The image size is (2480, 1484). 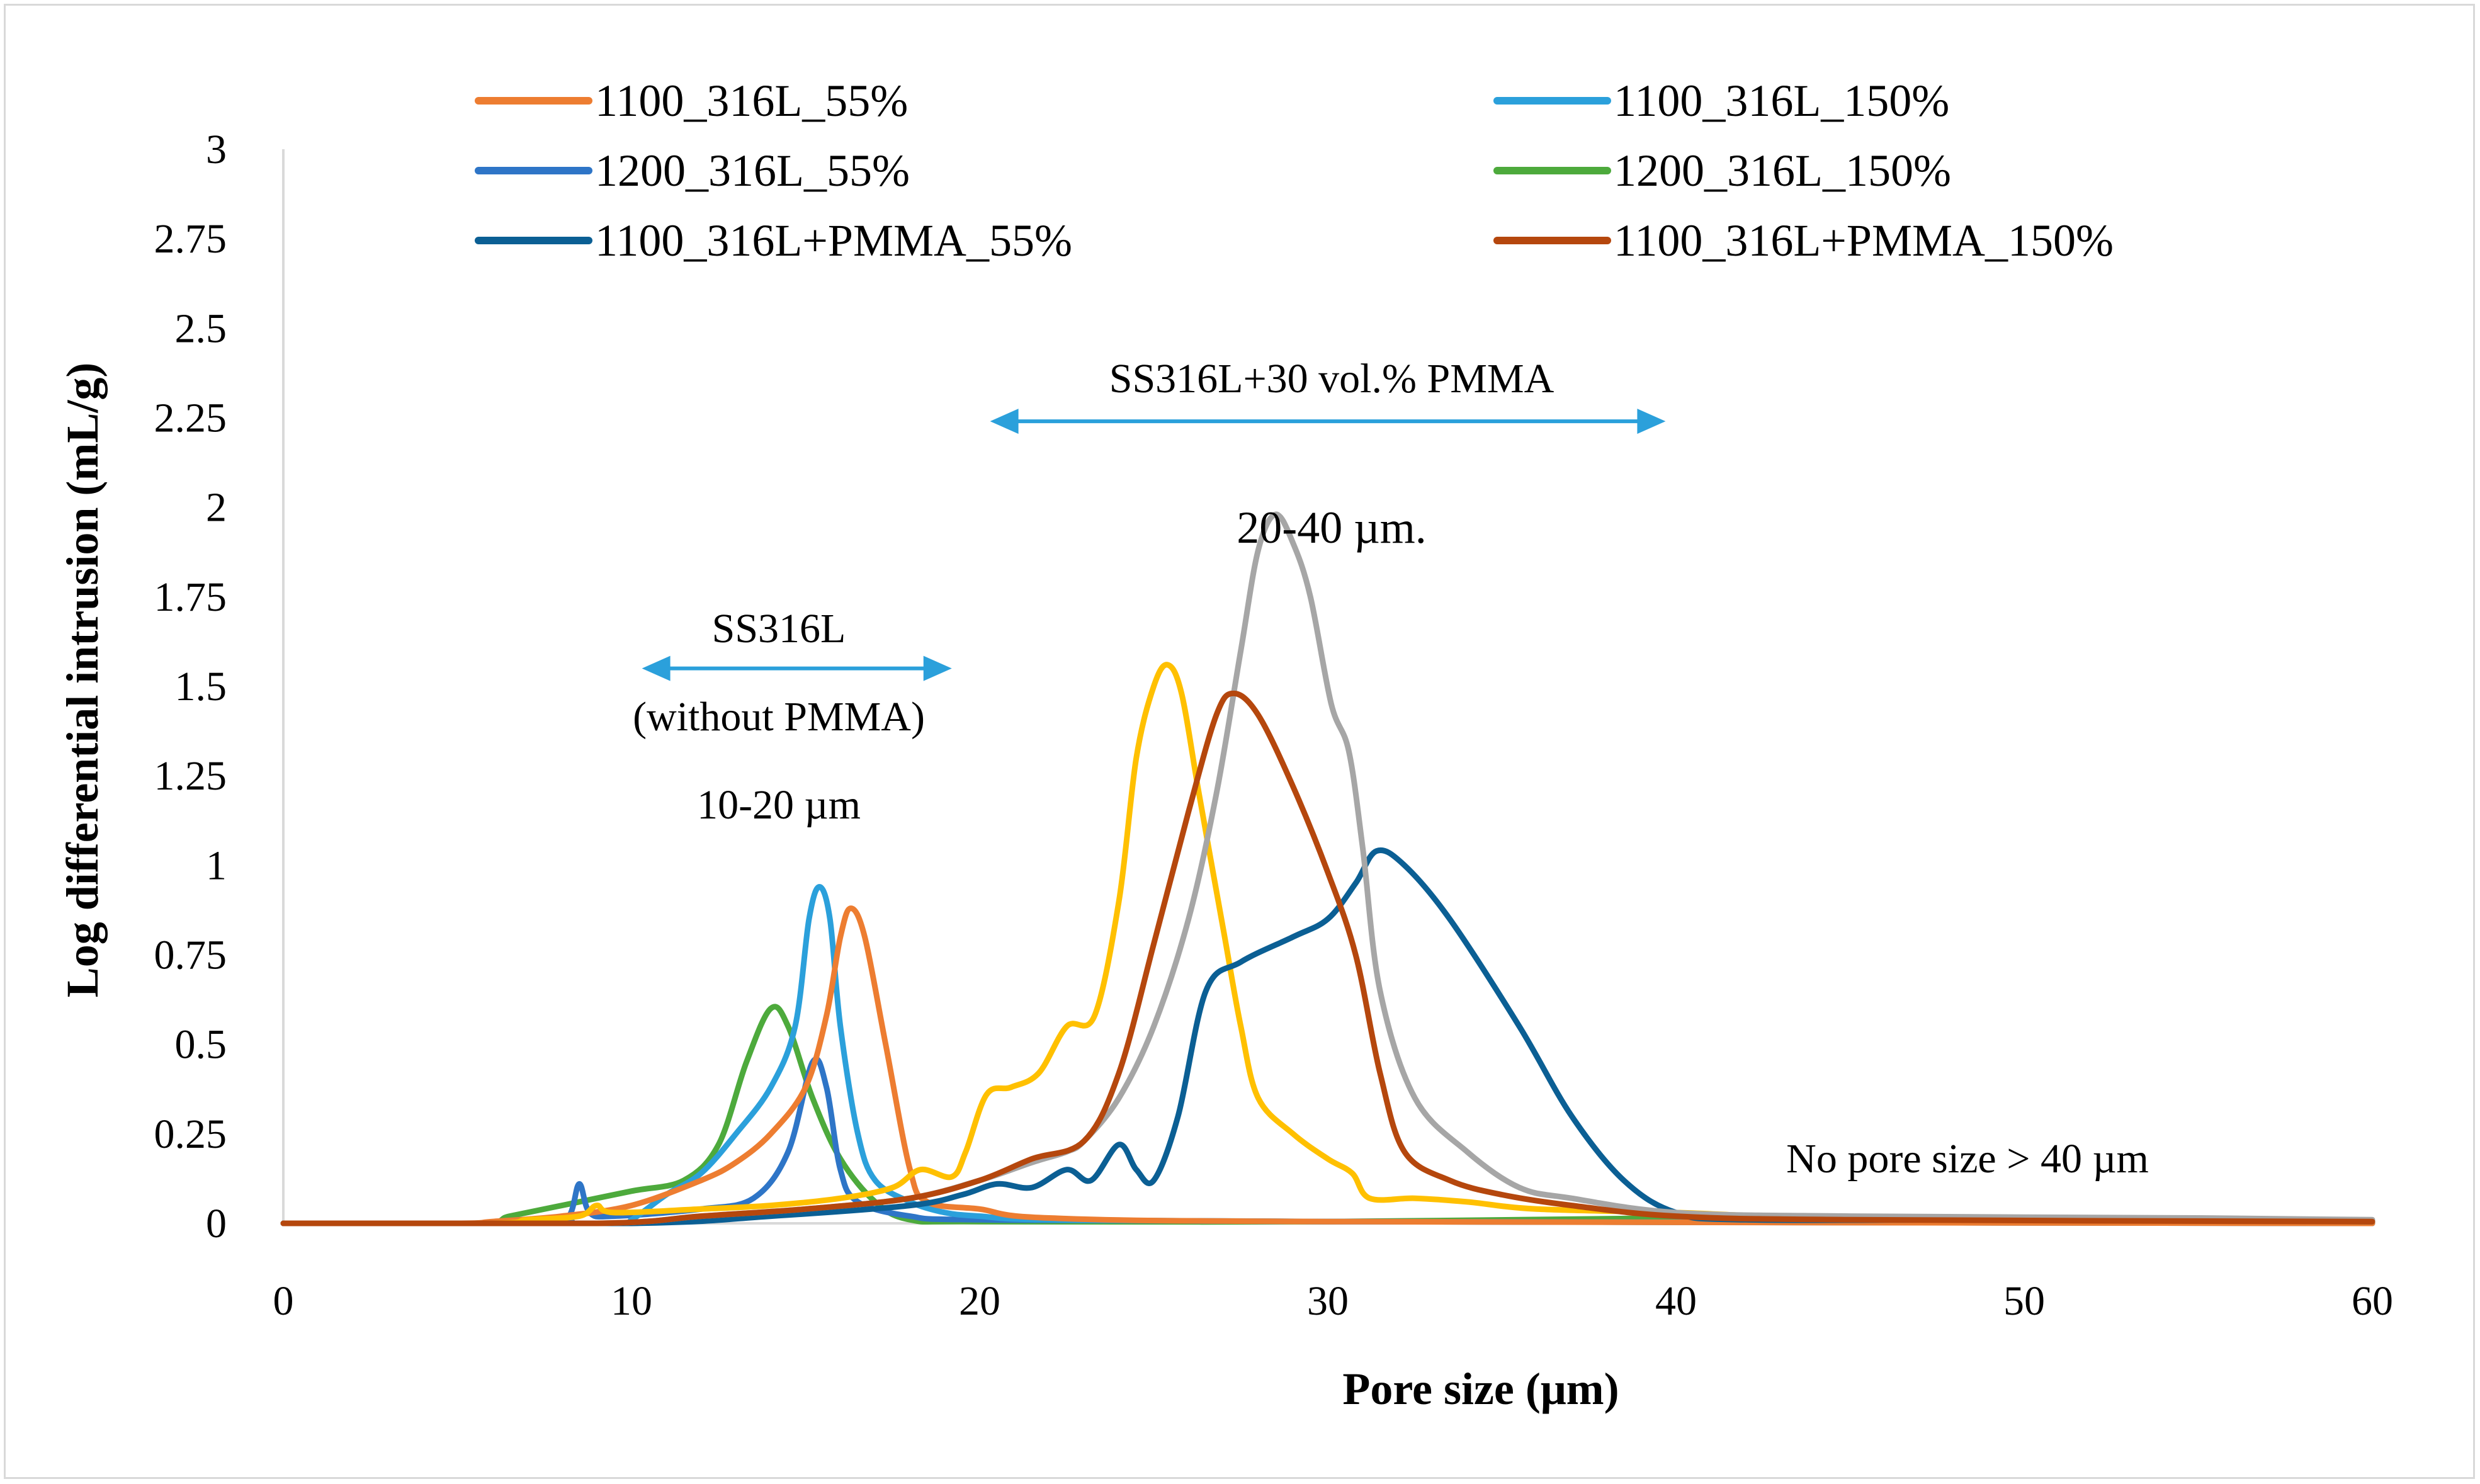 What do you see at coordinates (217, 865) in the screenshot?
I see `y-tick-label: 1` at bounding box center [217, 865].